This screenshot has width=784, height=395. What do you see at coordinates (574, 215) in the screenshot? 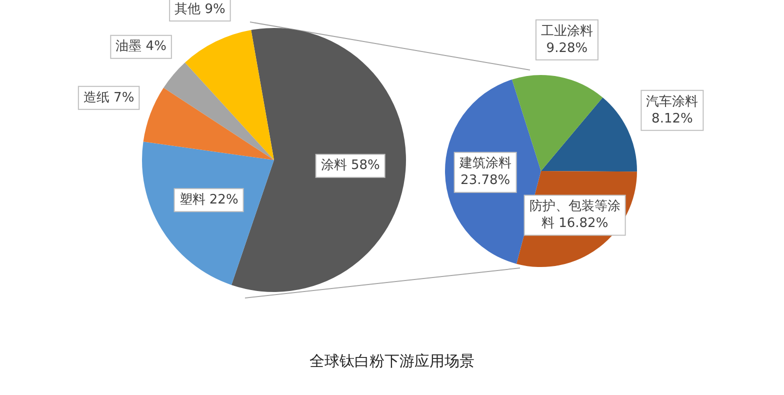
I see `slice-label: 防护、包装等涂料 16.82%` at bounding box center [574, 215].